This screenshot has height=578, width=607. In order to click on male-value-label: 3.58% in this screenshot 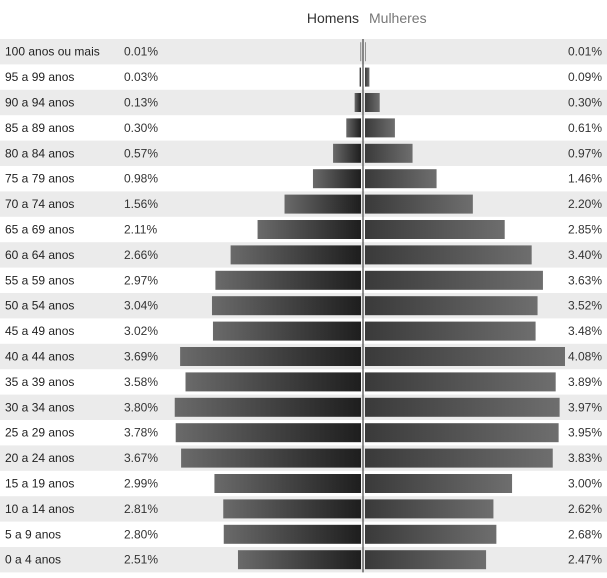, I will do `click(141, 382)`.